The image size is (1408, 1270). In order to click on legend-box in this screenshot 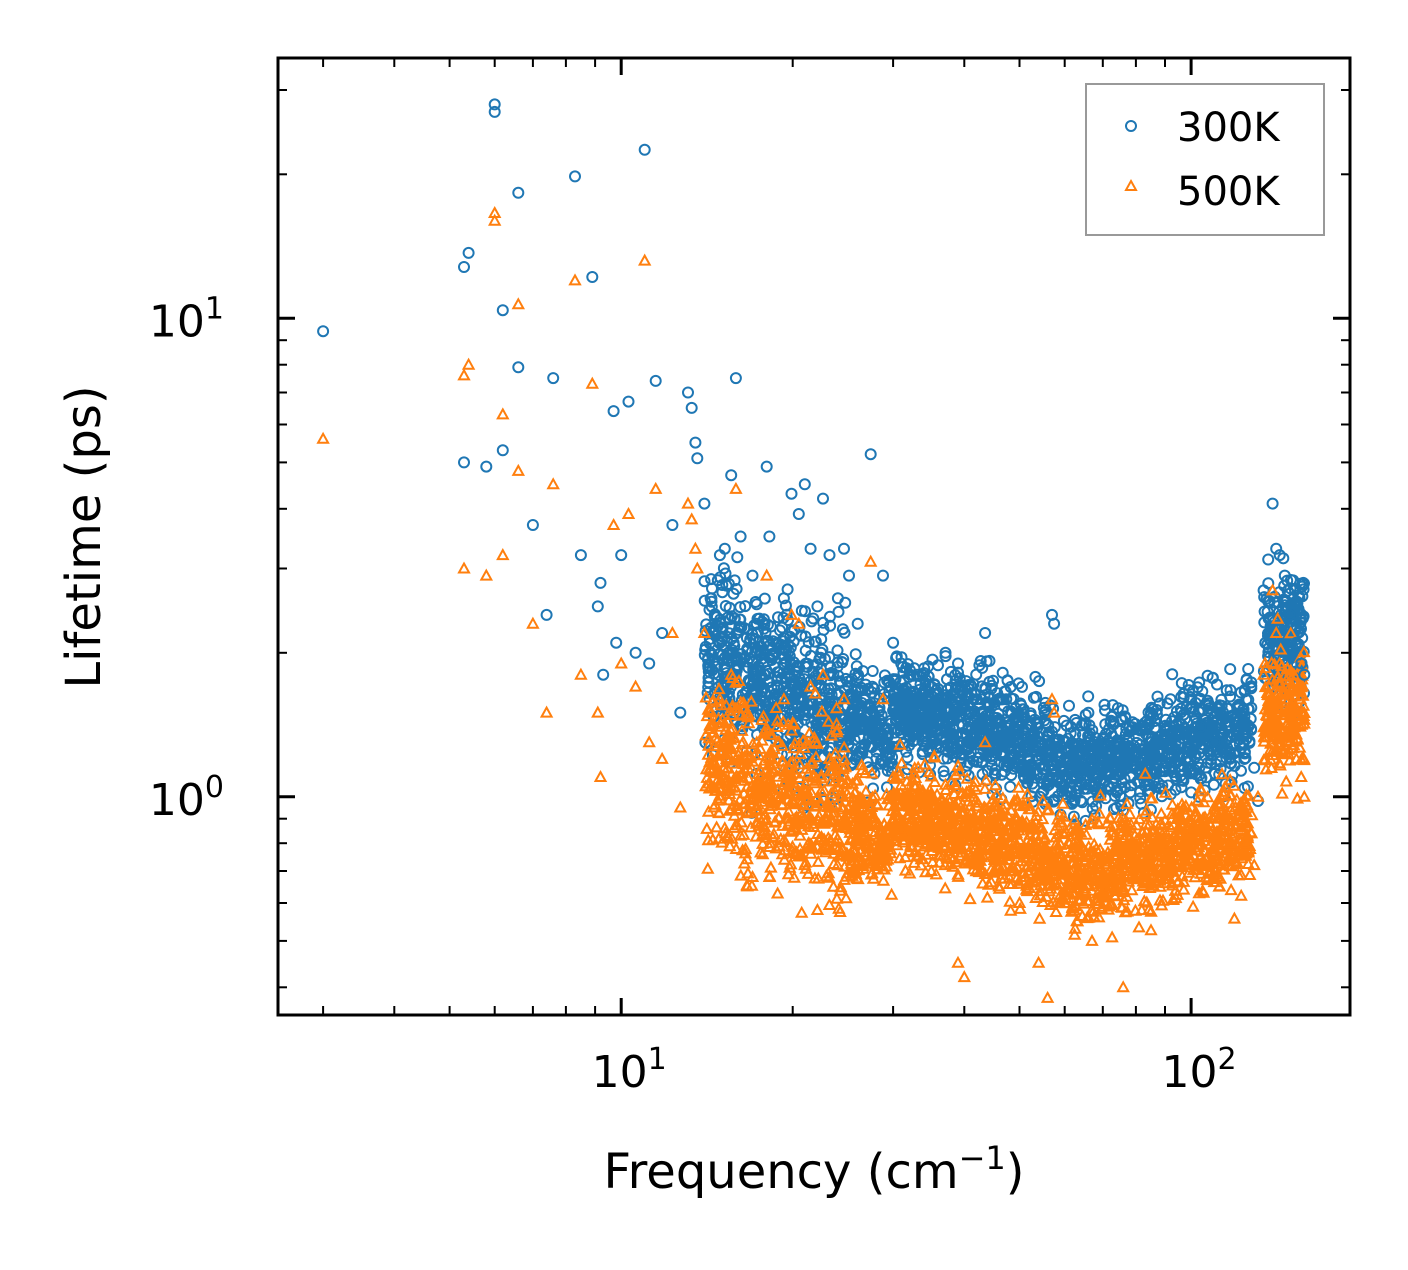, I will do `click(1205, 159)`.